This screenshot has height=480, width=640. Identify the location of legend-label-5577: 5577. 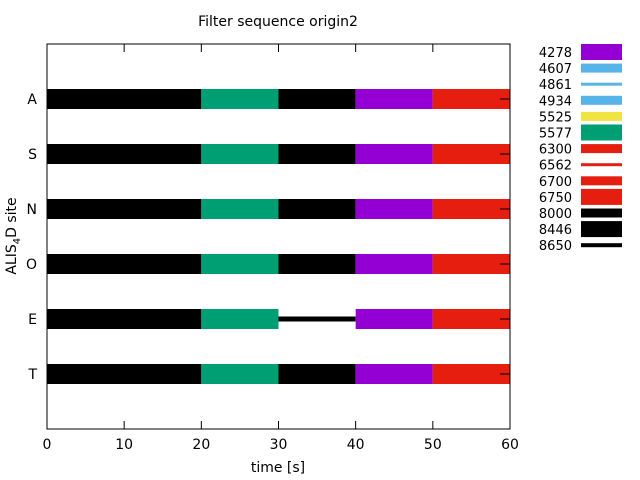
(555, 134).